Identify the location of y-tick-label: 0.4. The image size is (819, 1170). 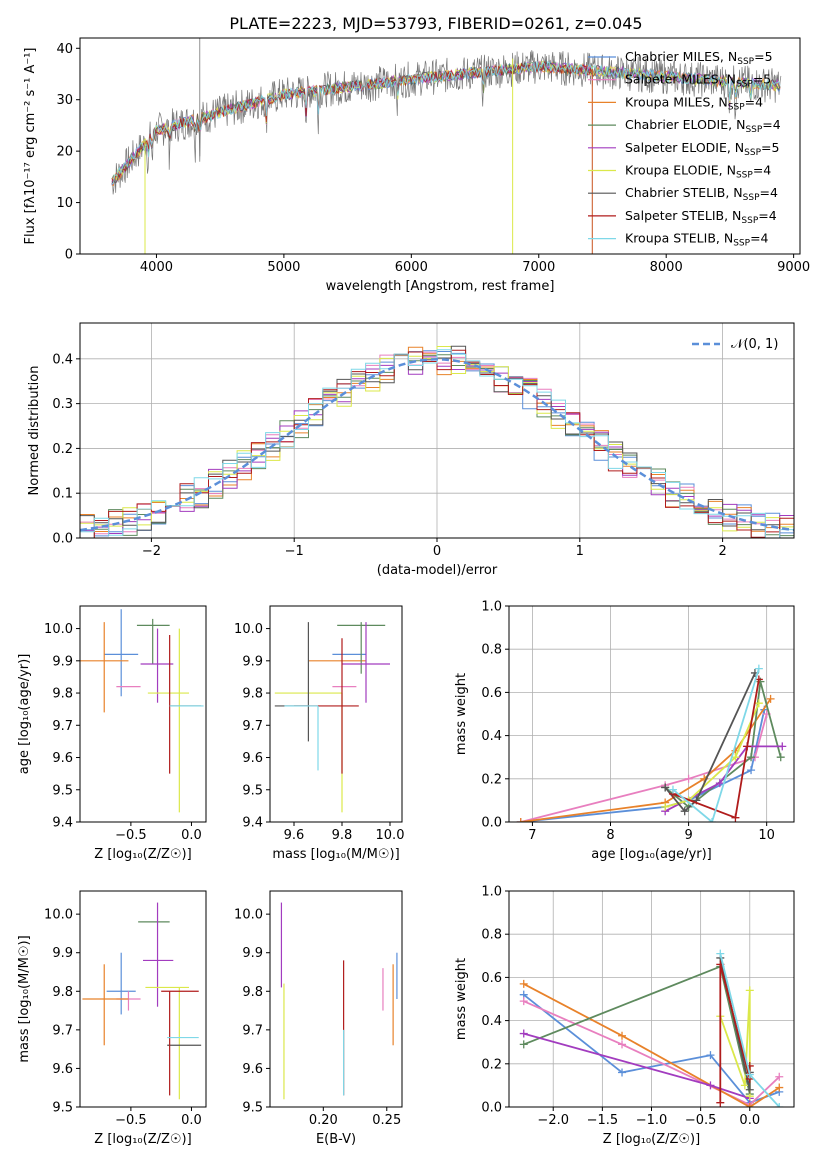
(62, 359).